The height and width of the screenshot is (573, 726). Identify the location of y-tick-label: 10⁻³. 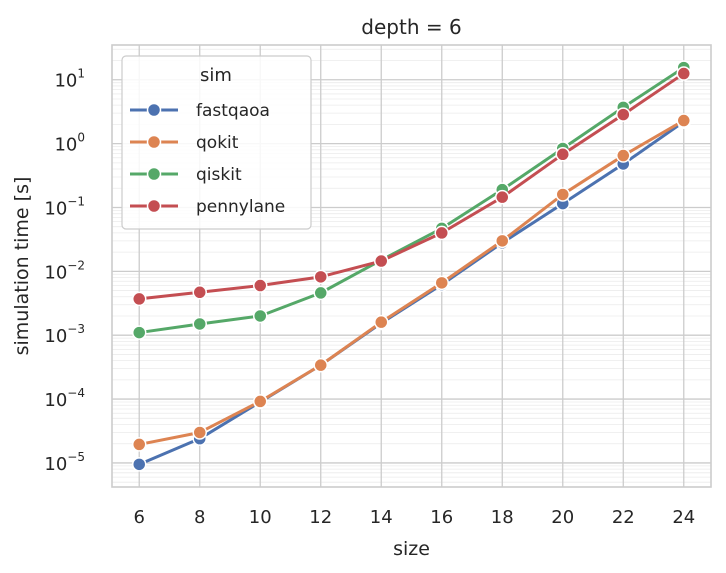
(64, 334).